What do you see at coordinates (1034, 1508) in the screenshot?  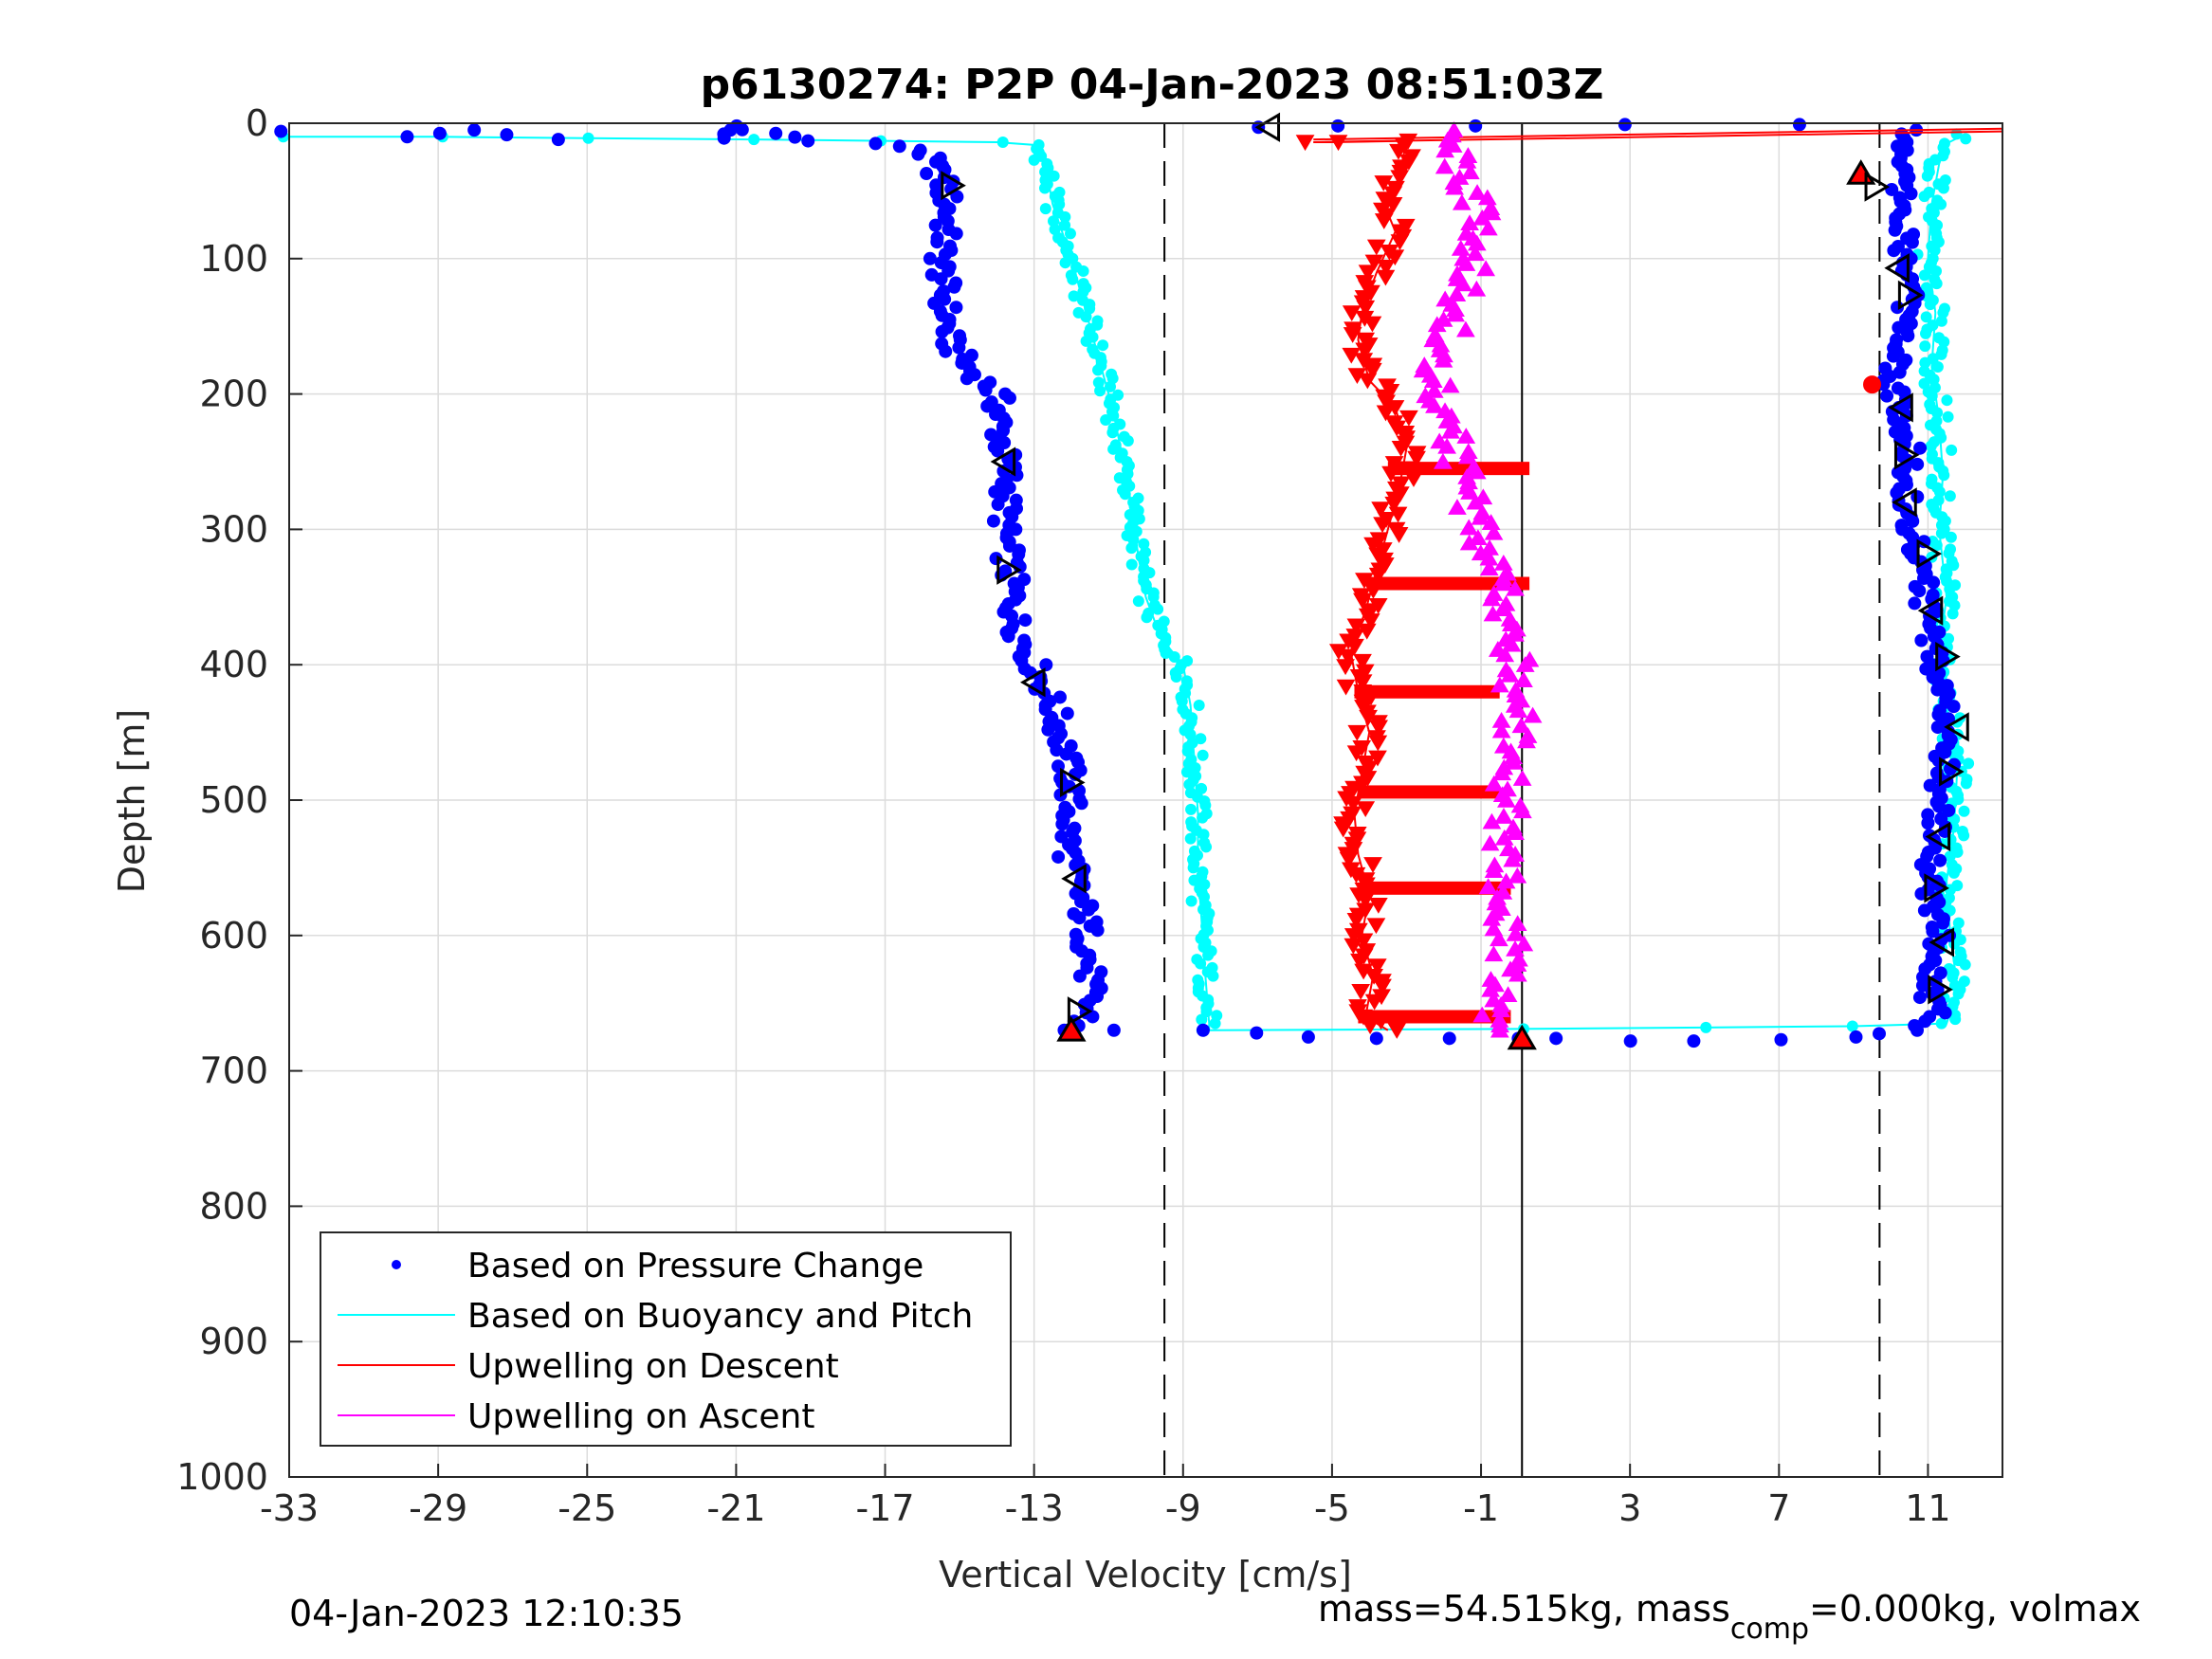 I see `x-tick-label: -13` at bounding box center [1034, 1508].